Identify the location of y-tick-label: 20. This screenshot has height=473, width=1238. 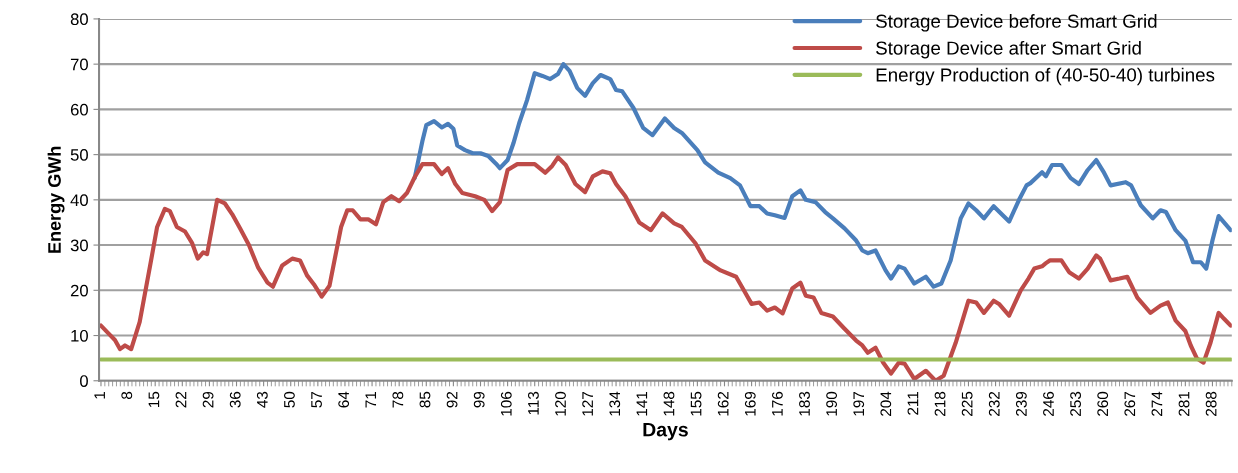
(79, 290).